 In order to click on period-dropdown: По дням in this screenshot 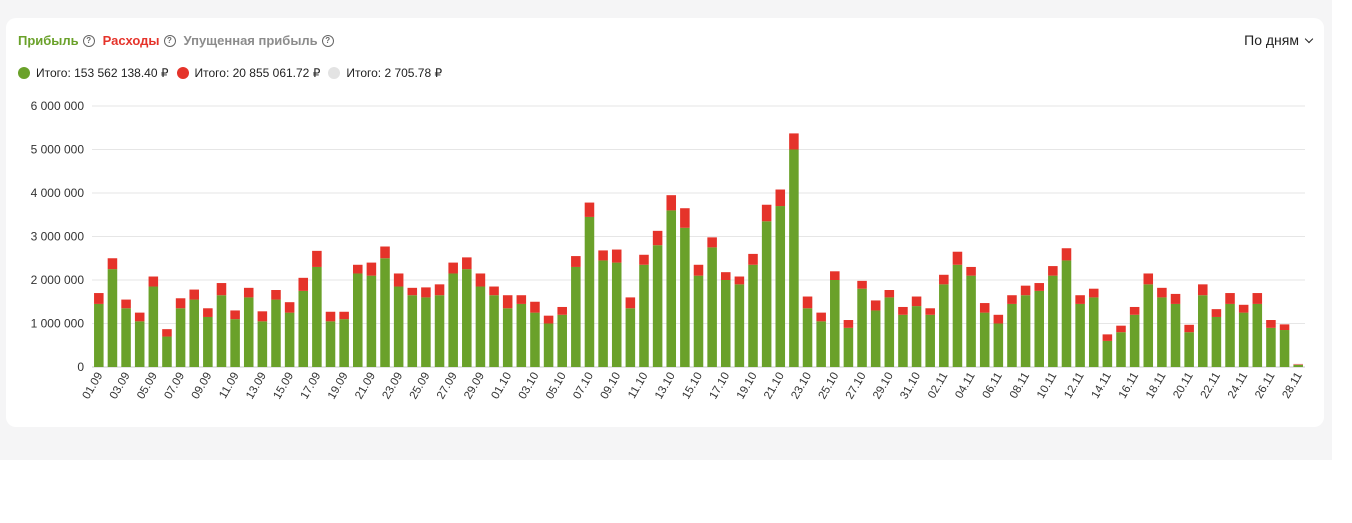, I will do `click(1279, 40)`.